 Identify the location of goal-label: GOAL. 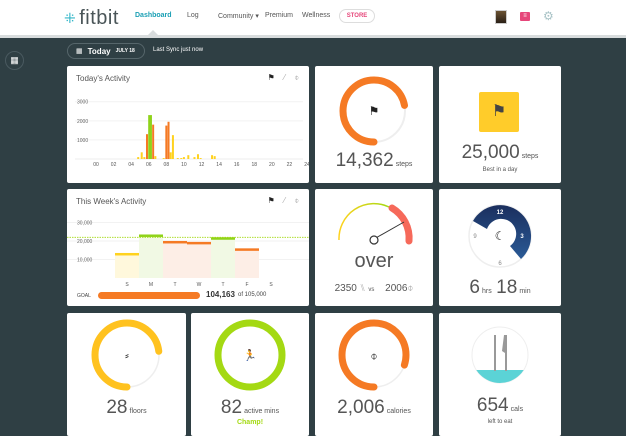
(84, 296).